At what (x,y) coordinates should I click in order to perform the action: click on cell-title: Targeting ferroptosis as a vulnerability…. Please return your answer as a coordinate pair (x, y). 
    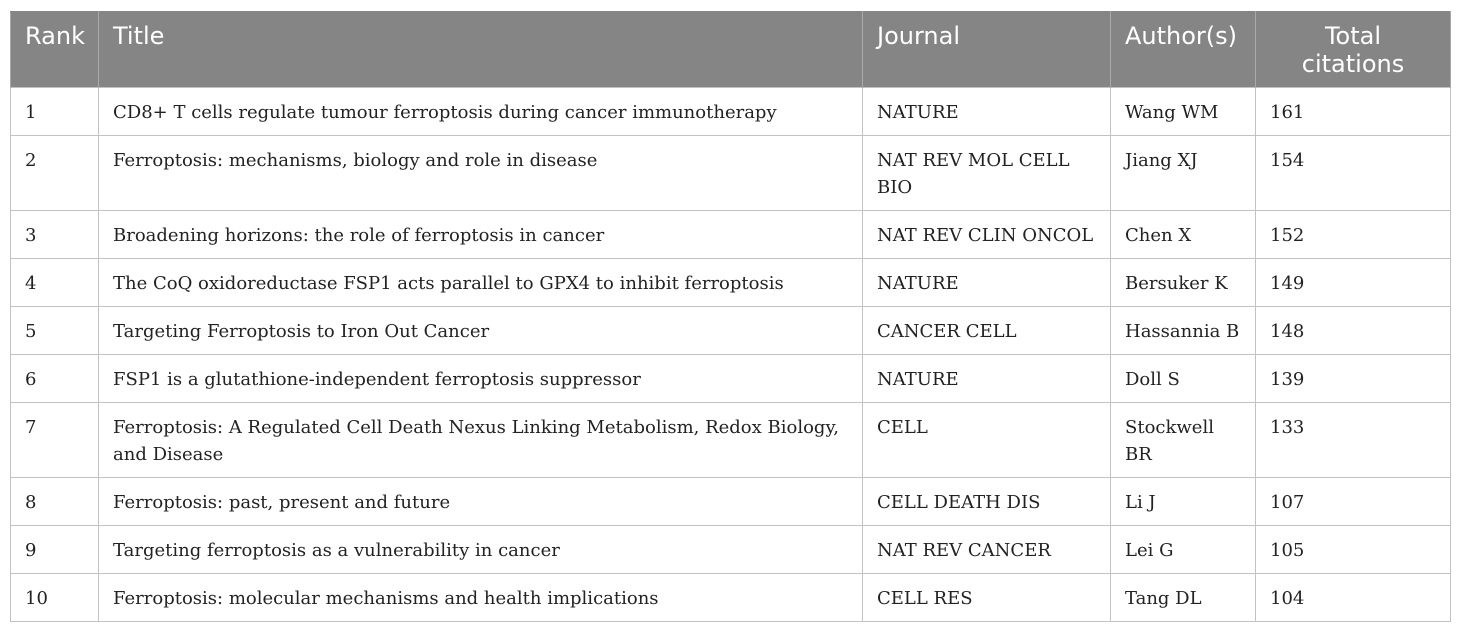
    Looking at the image, I should click on (480, 549).